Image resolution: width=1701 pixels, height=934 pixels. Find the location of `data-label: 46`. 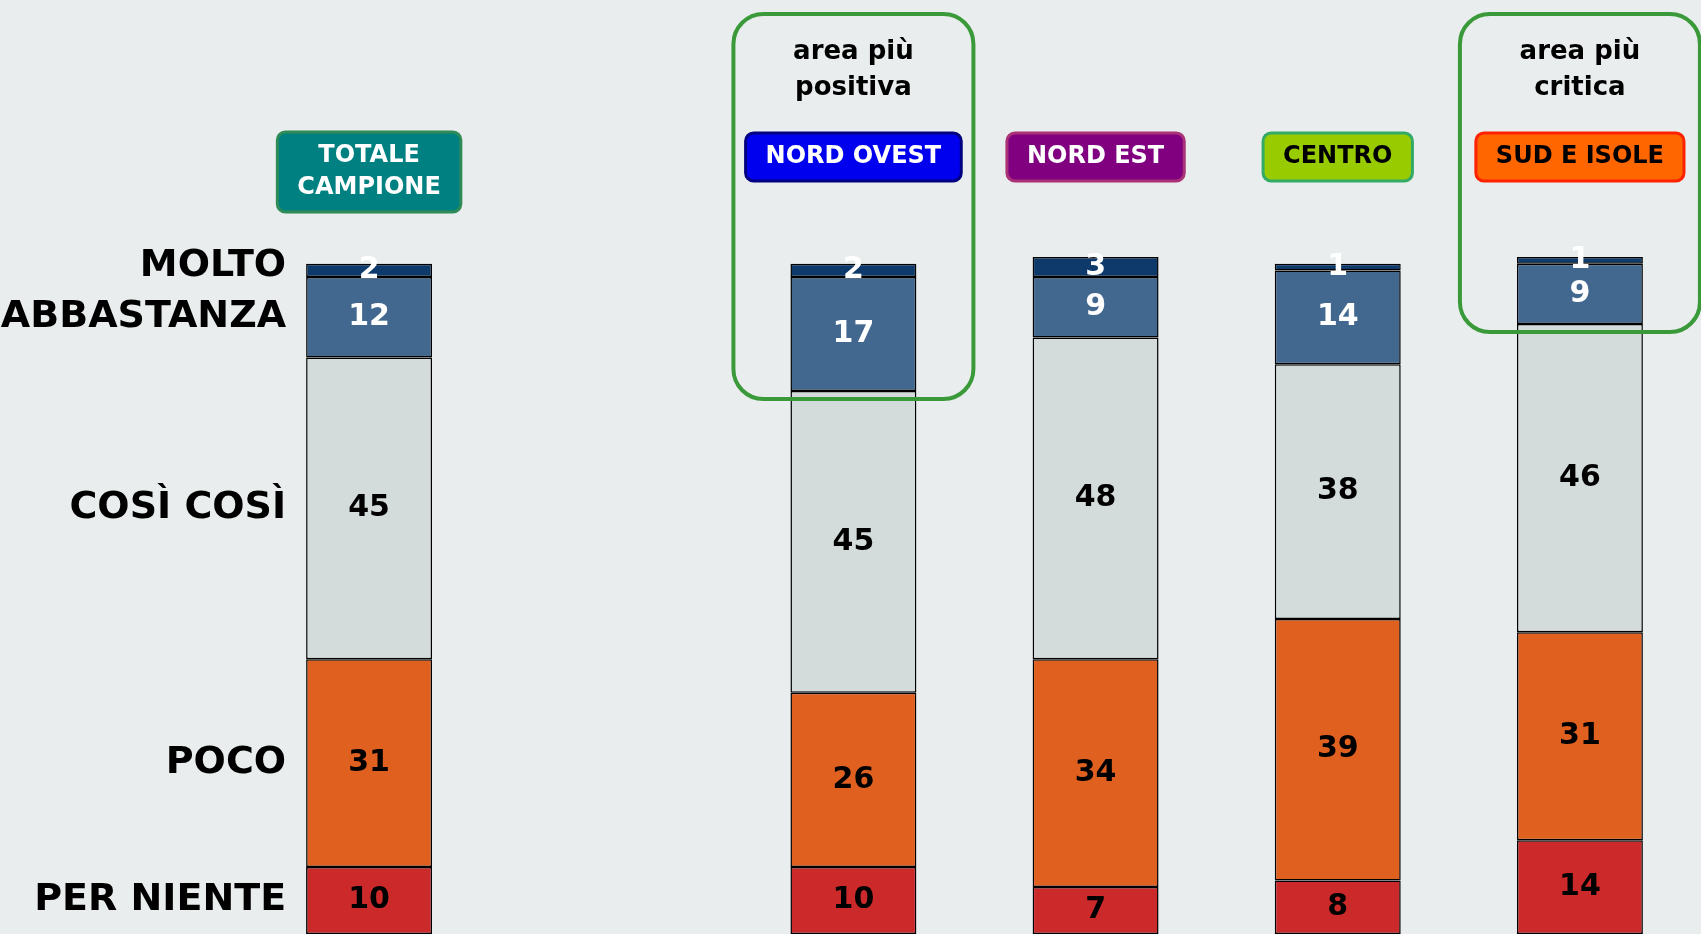

data-label: 46 is located at coordinates (1580, 475).